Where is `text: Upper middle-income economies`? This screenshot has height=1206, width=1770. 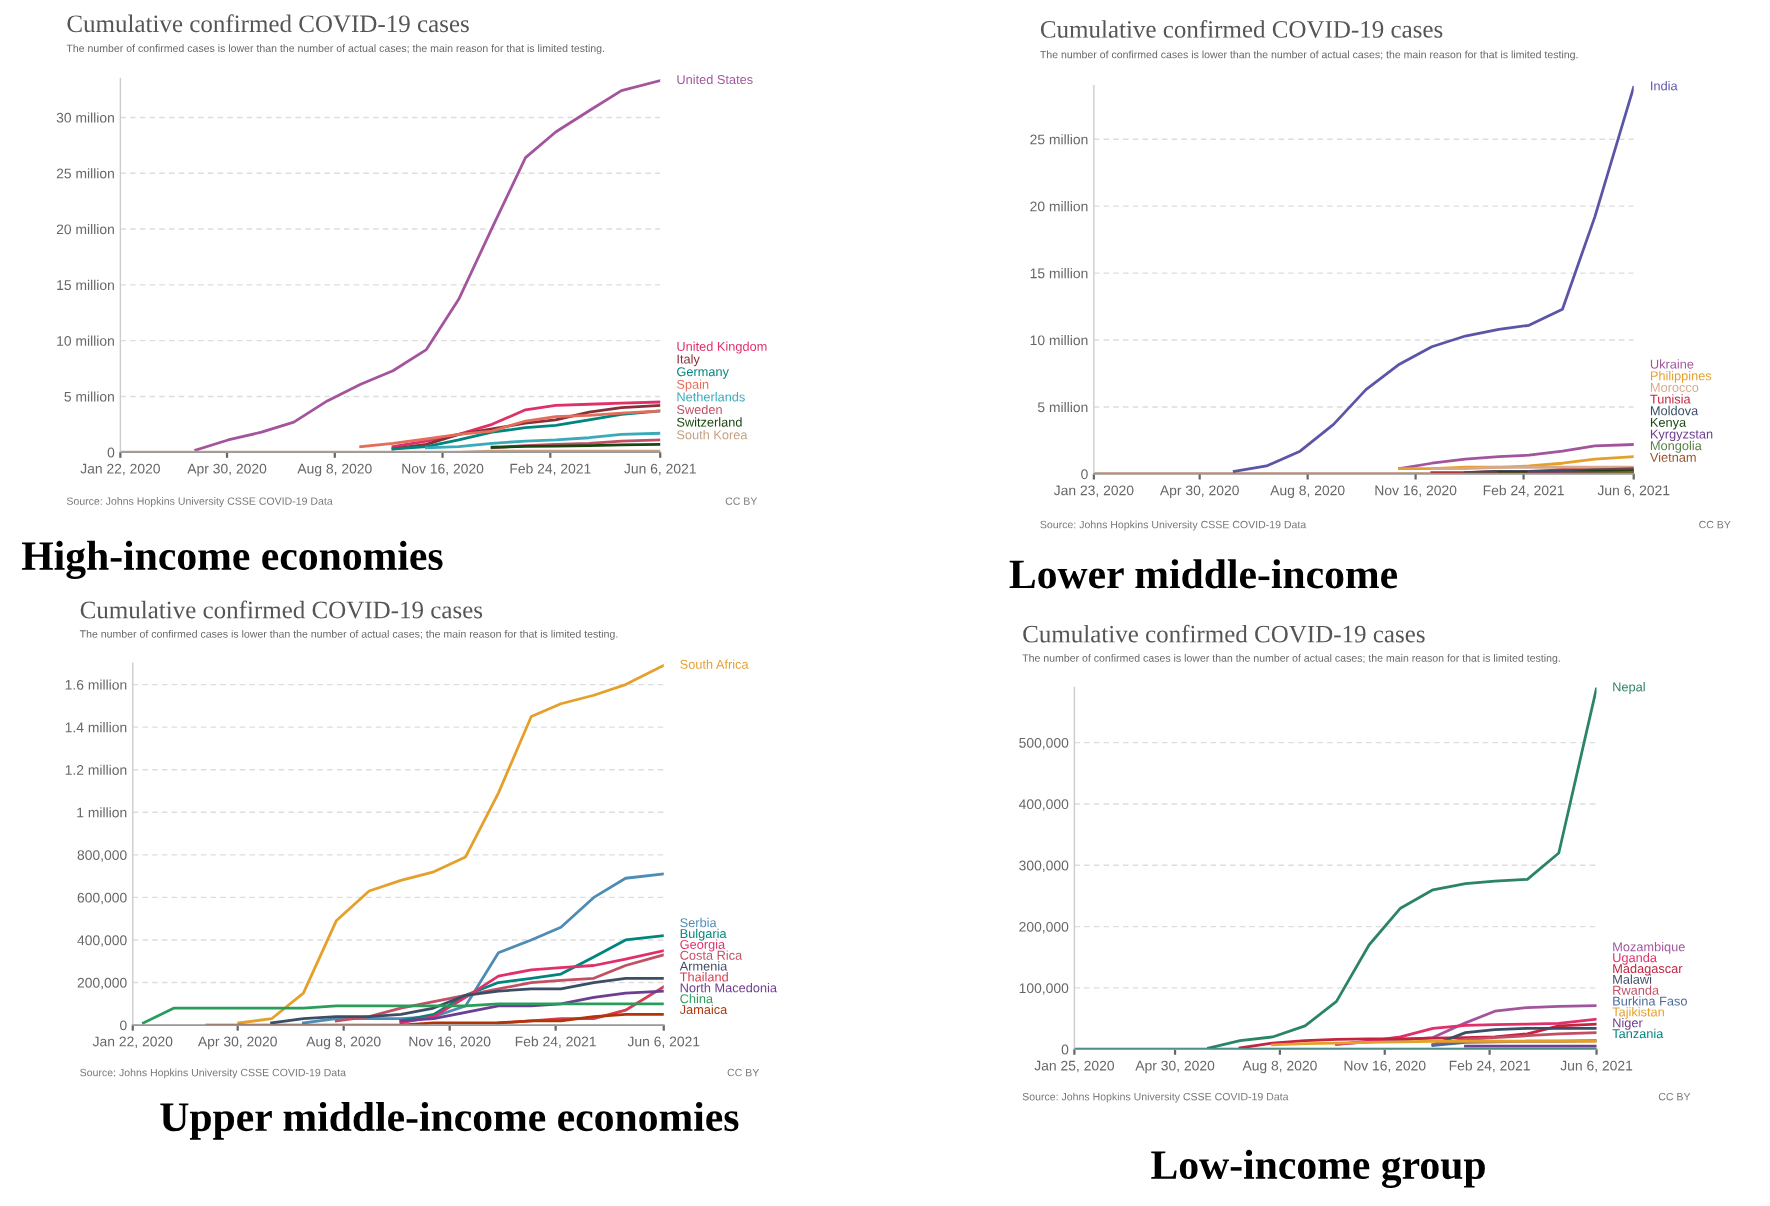 text: Upper middle-income economies is located at coordinates (449, 1120).